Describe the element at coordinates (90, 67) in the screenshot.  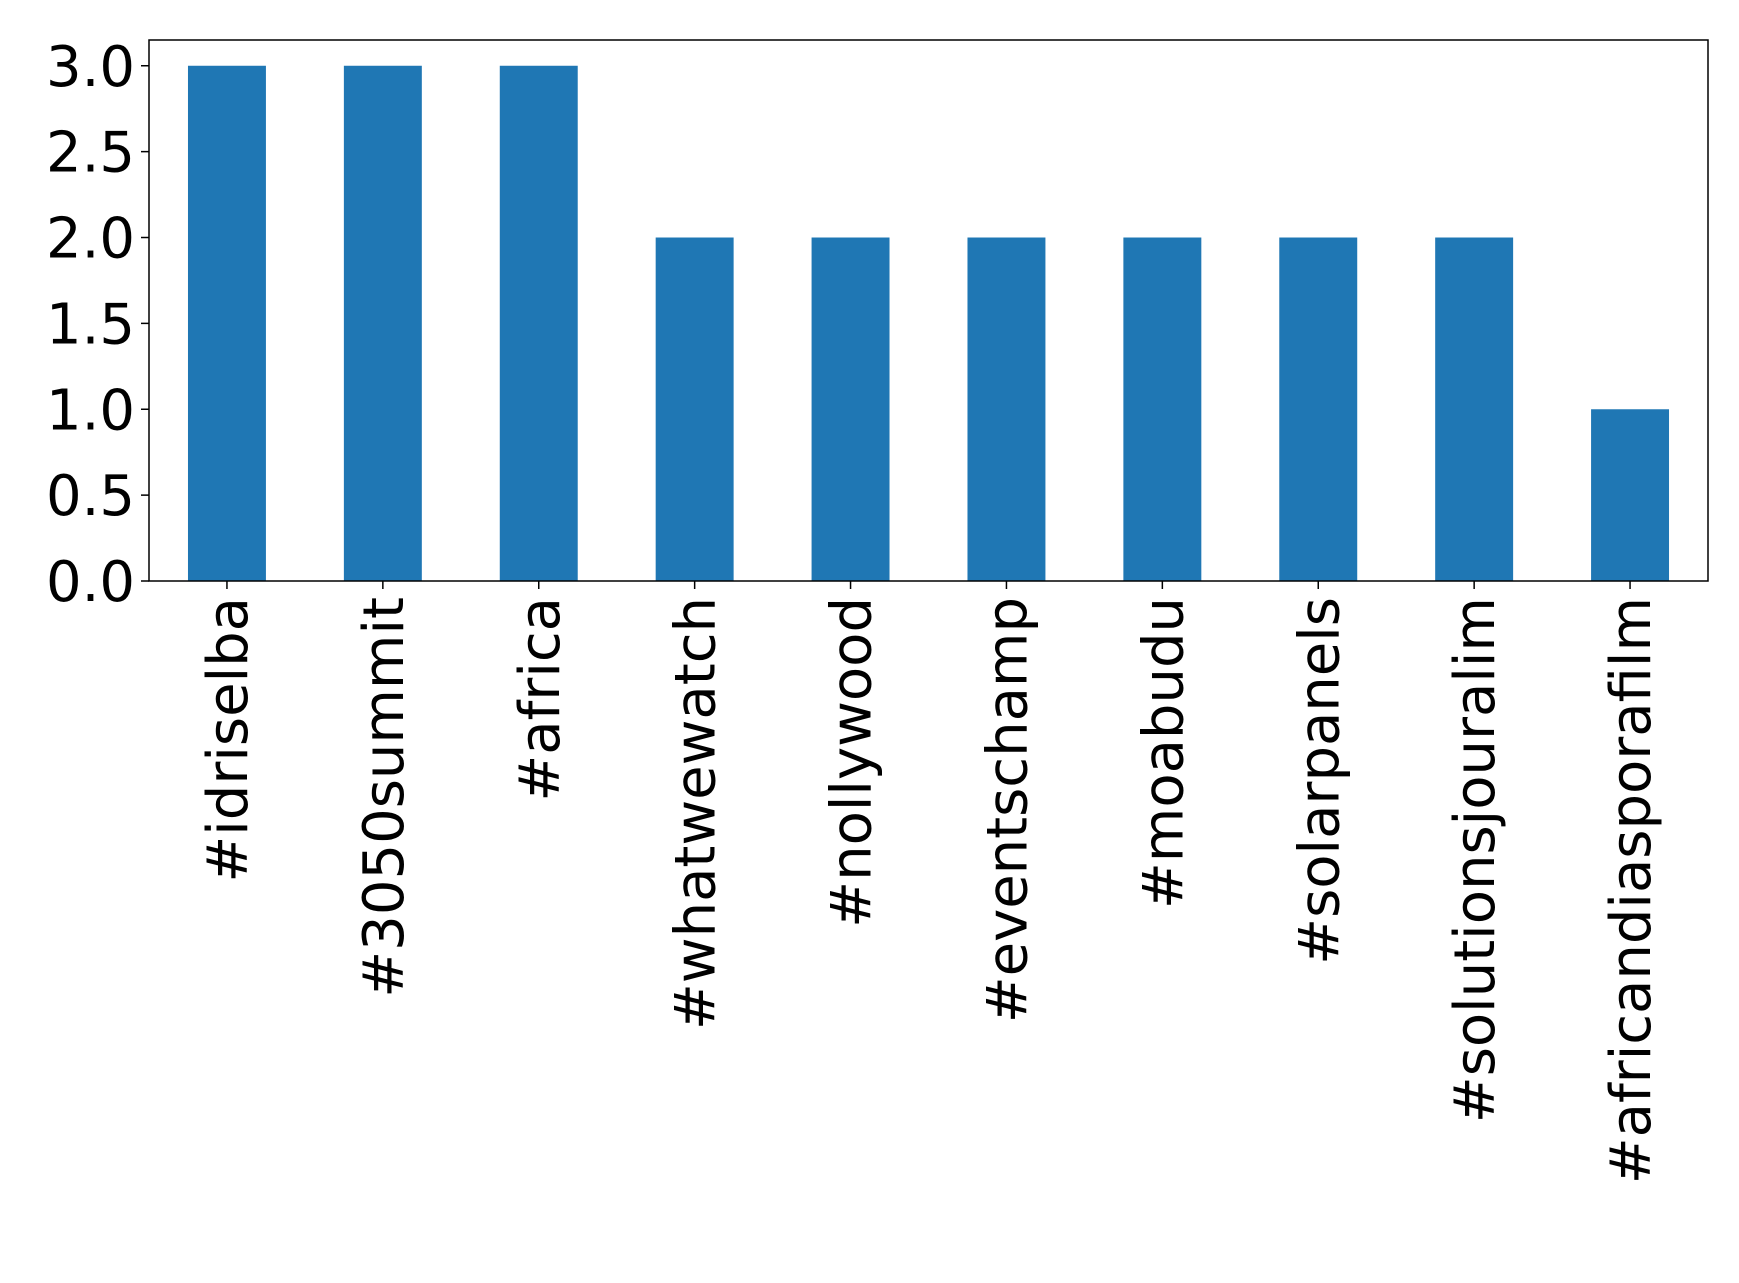
I see `y-tick-label: 3.0` at that location.